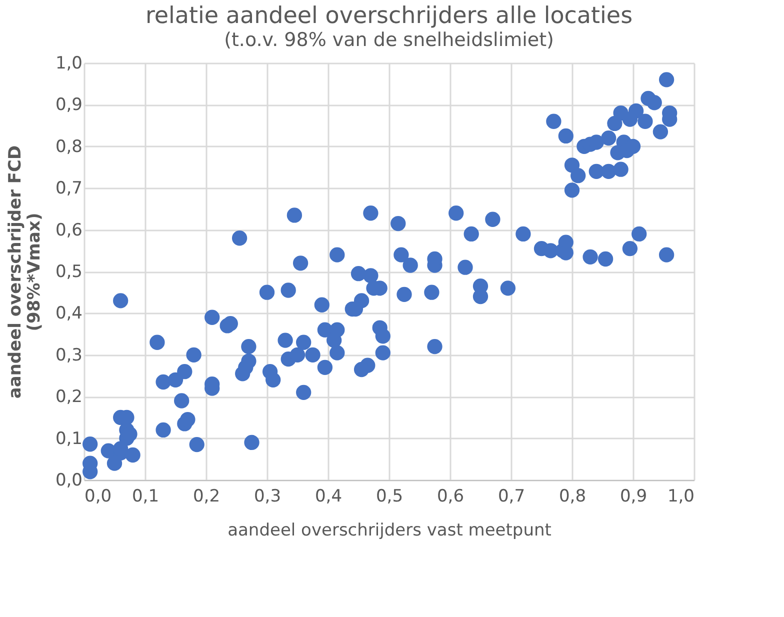 This screenshot has width=784, height=617. I want to click on y-tick-label: 1,0, so click(68, 64).